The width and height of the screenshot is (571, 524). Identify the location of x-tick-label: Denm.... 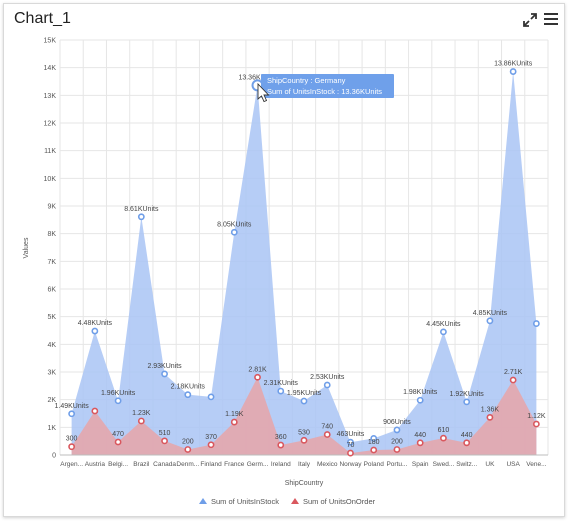
(187, 464).